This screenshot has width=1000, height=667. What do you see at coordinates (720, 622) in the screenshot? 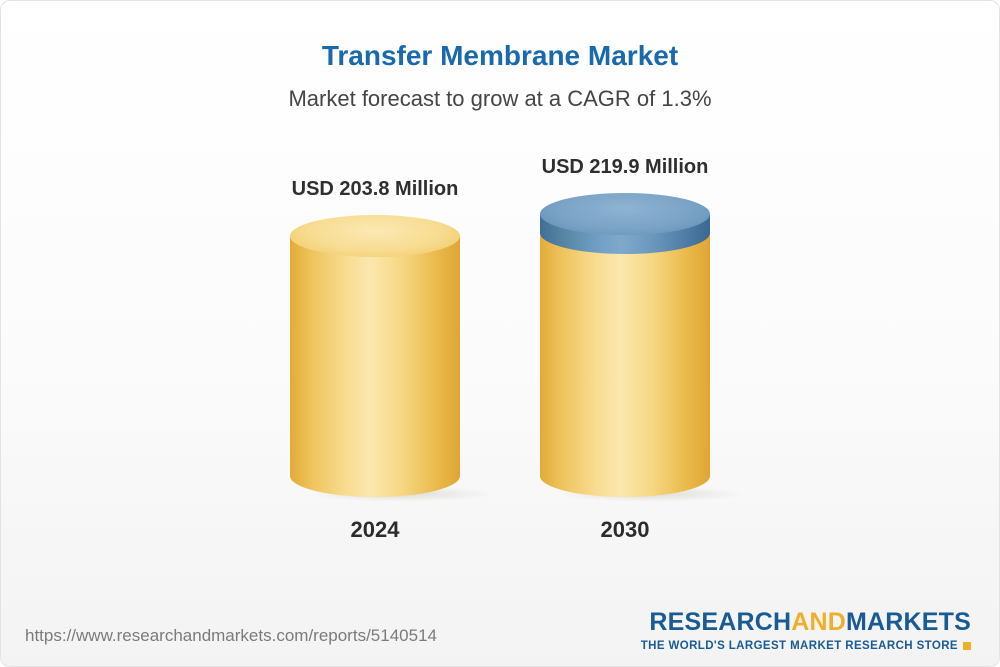
I see `logo-word-research: RESEARCH` at bounding box center [720, 622].